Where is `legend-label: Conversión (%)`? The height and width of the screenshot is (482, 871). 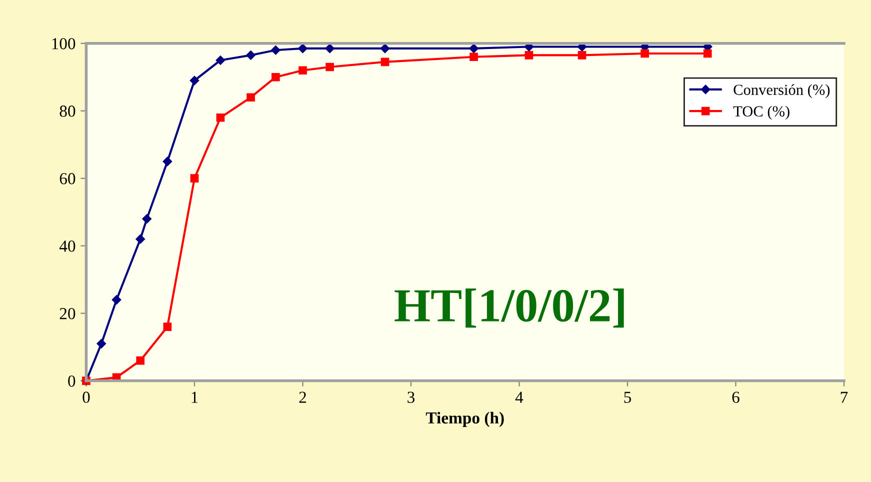
legend-label: Conversión (%) is located at coordinates (782, 91).